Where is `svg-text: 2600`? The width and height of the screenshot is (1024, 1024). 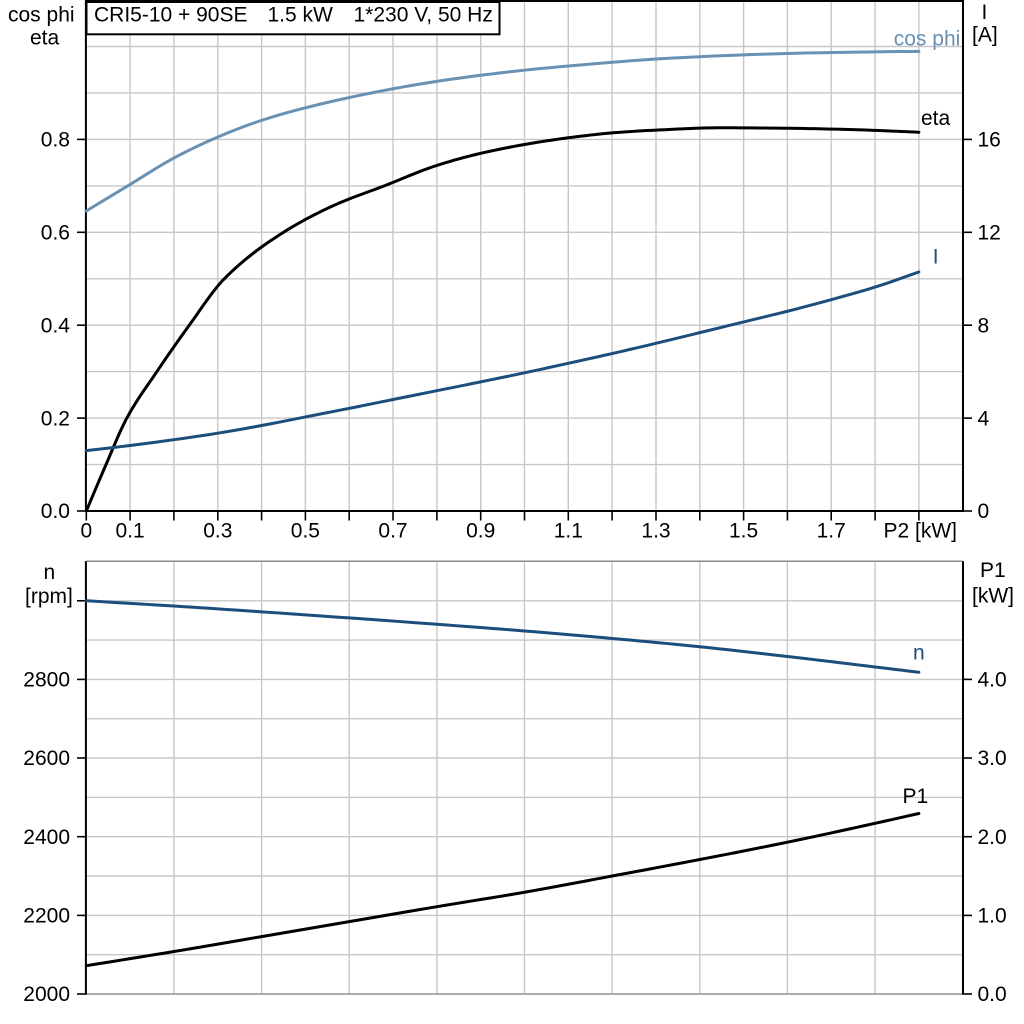 svg-text: 2600 is located at coordinates (46, 758).